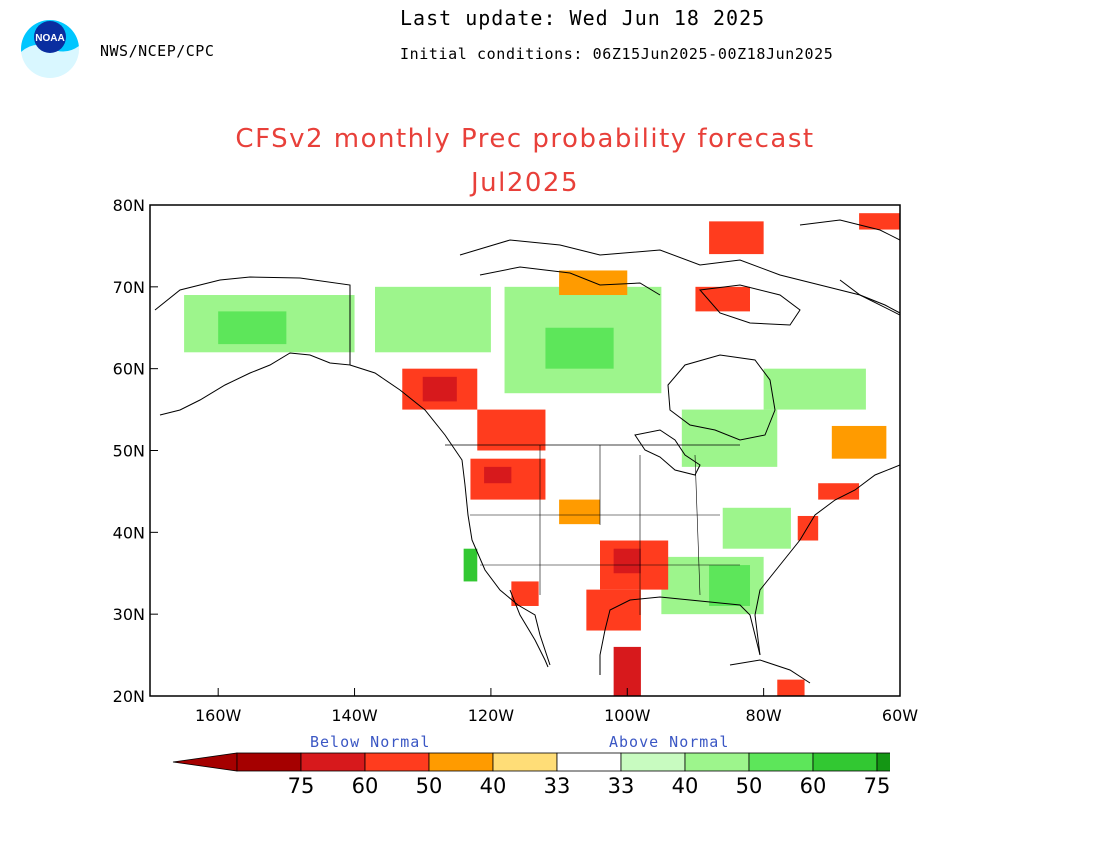 The height and width of the screenshot is (850, 1100). What do you see at coordinates (50, 49) in the screenshot?
I see `noaa-logo: NOAA` at bounding box center [50, 49].